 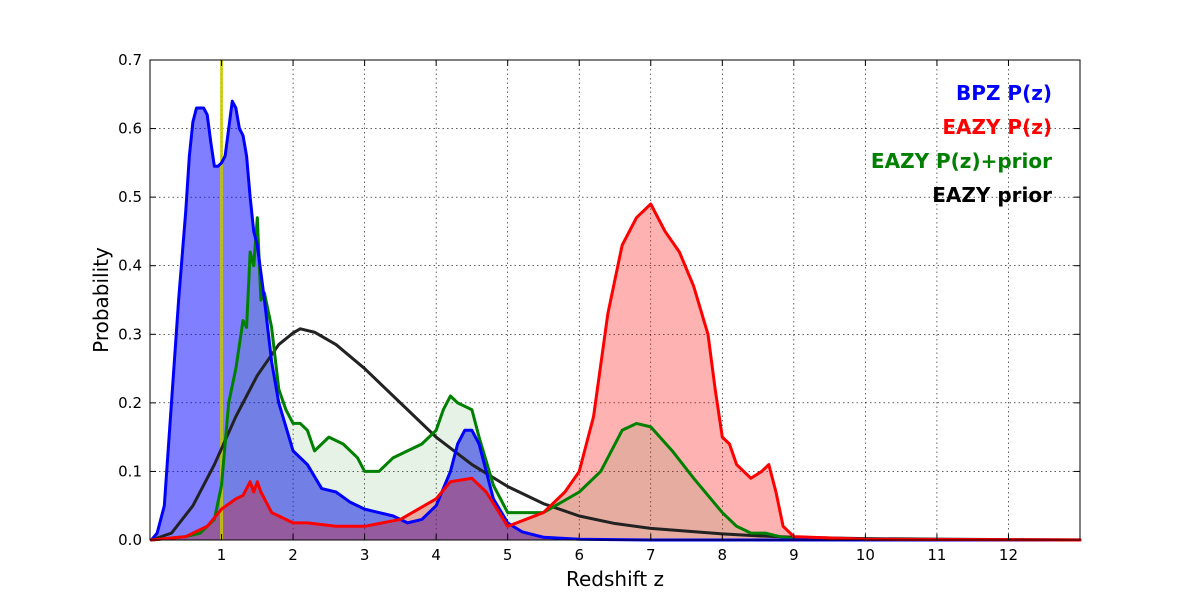 What do you see at coordinates (651, 555) in the screenshot?
I see `x-tick-label: 7` at bounding box center [651, 555].